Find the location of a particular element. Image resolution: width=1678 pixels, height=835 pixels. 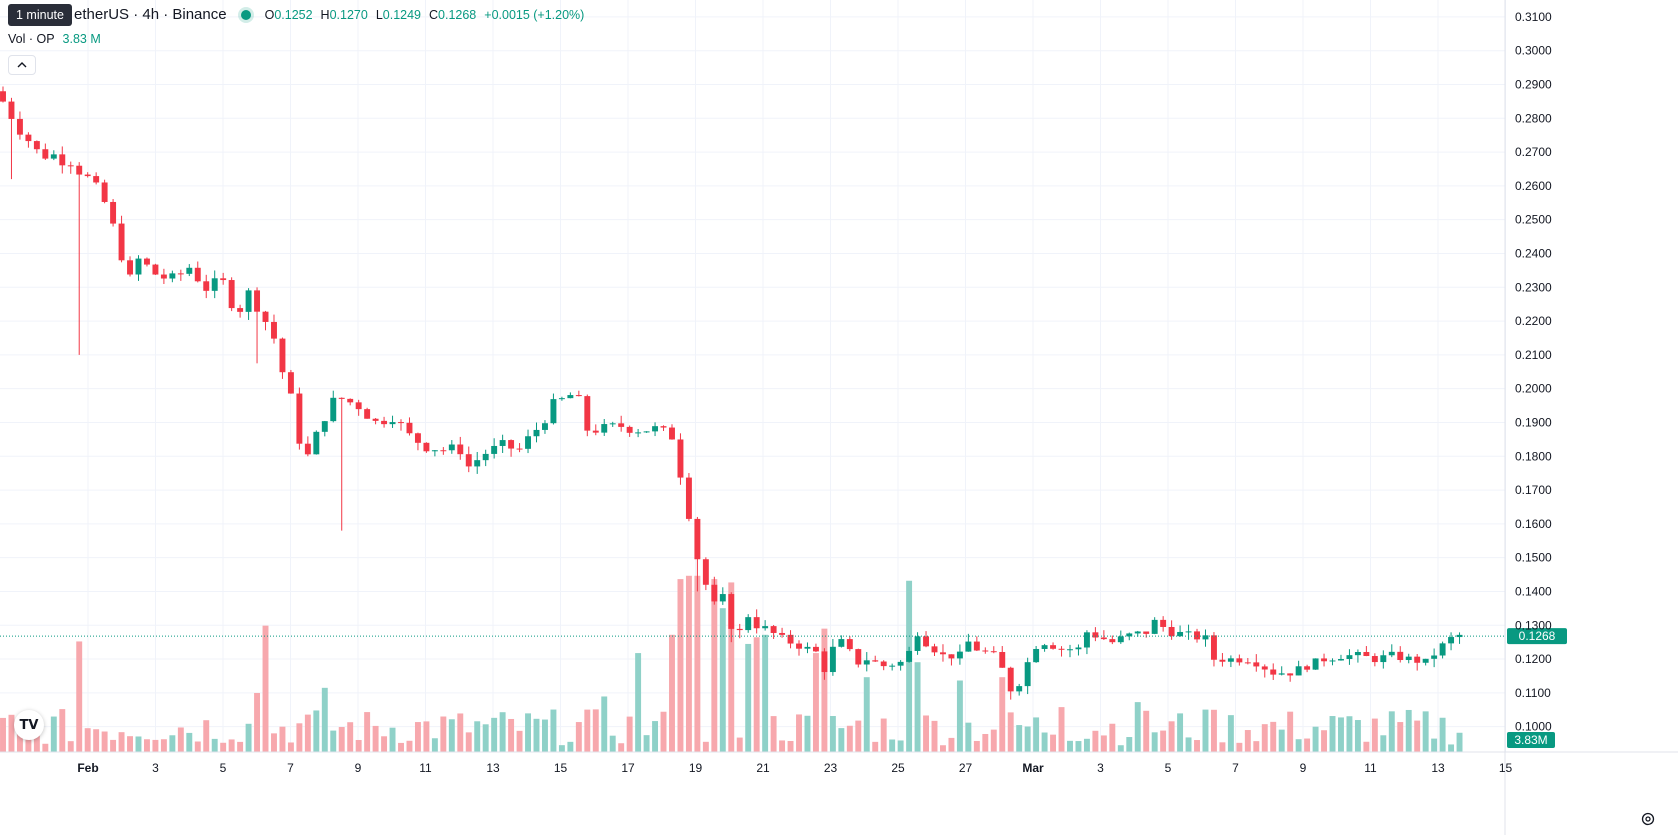

close-value: 0.1268 is located at coordinates (457, 14).